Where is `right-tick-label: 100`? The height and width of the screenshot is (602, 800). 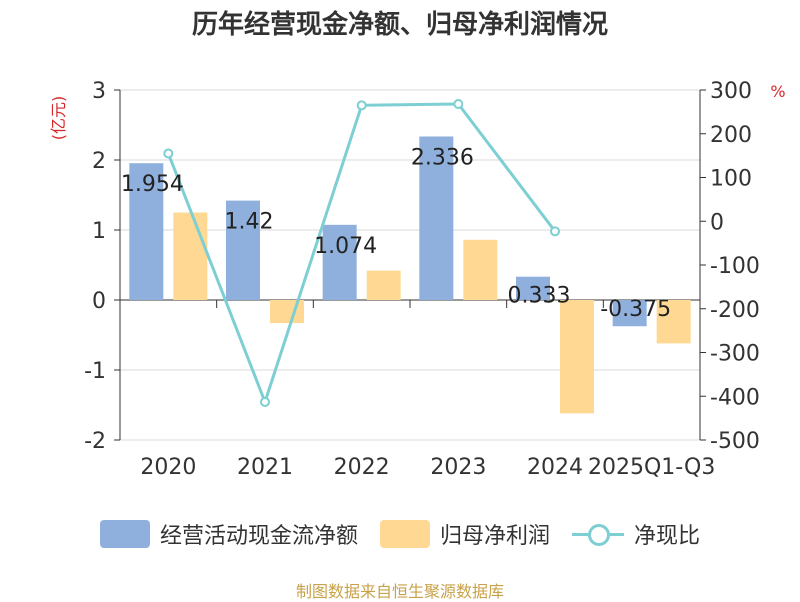
right-tick-label: 100 is located at coordinates (731, 179).